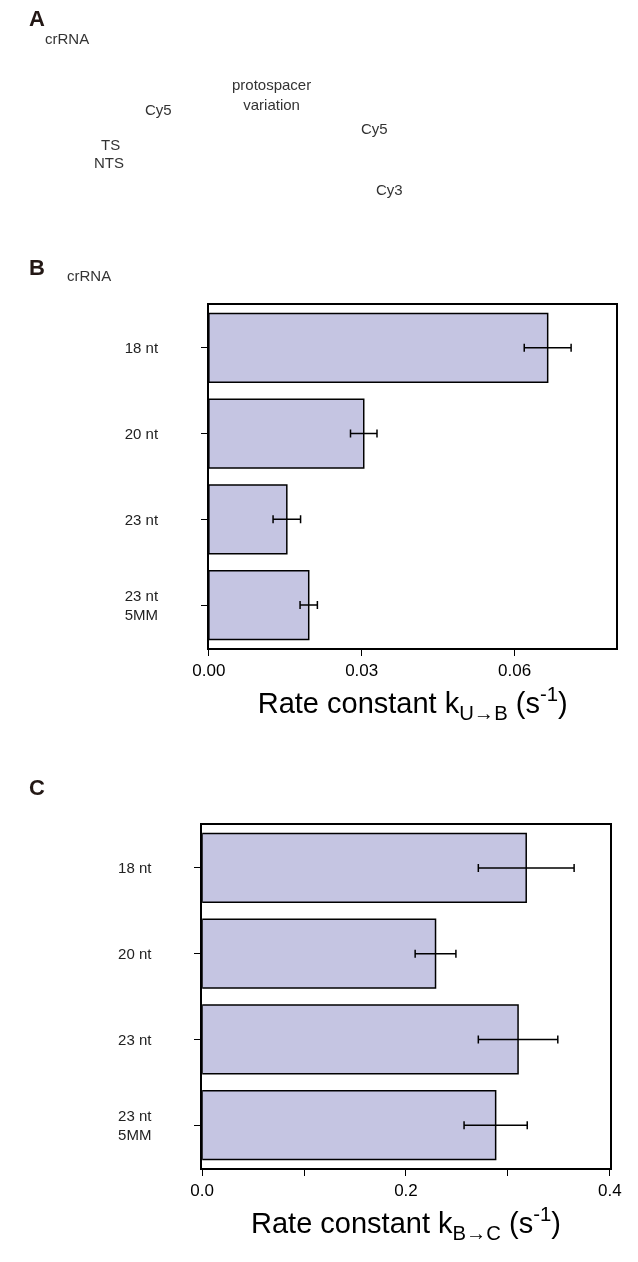 Image resolution: width=638 pixels, height=1262 pixels. What do you see at coordinates (111, 144) in the screenshot?
I see `text: TS` at bounding box center [111, 144].